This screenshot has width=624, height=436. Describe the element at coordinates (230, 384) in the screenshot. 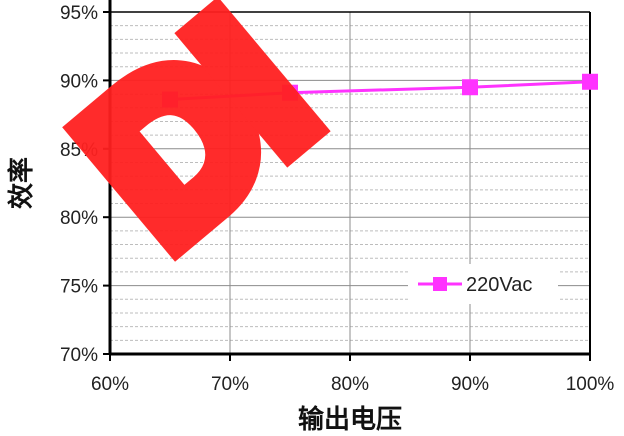

I see `x-tick-label: 70%` at that location.